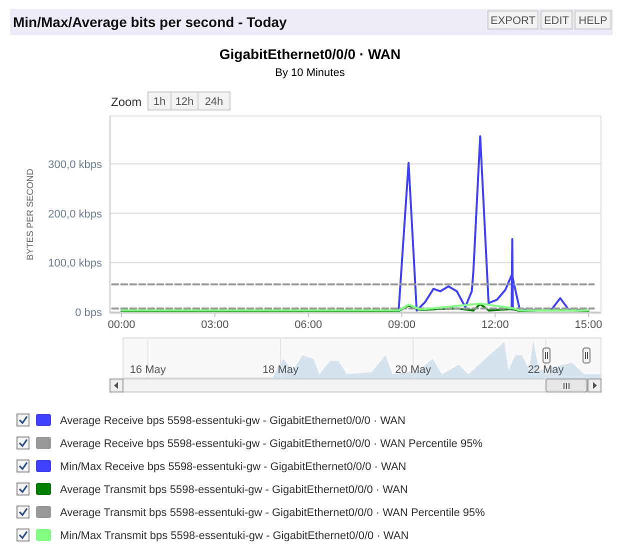  I want to click on y-tick-label: 200,0 kbps, so click(75, 214).